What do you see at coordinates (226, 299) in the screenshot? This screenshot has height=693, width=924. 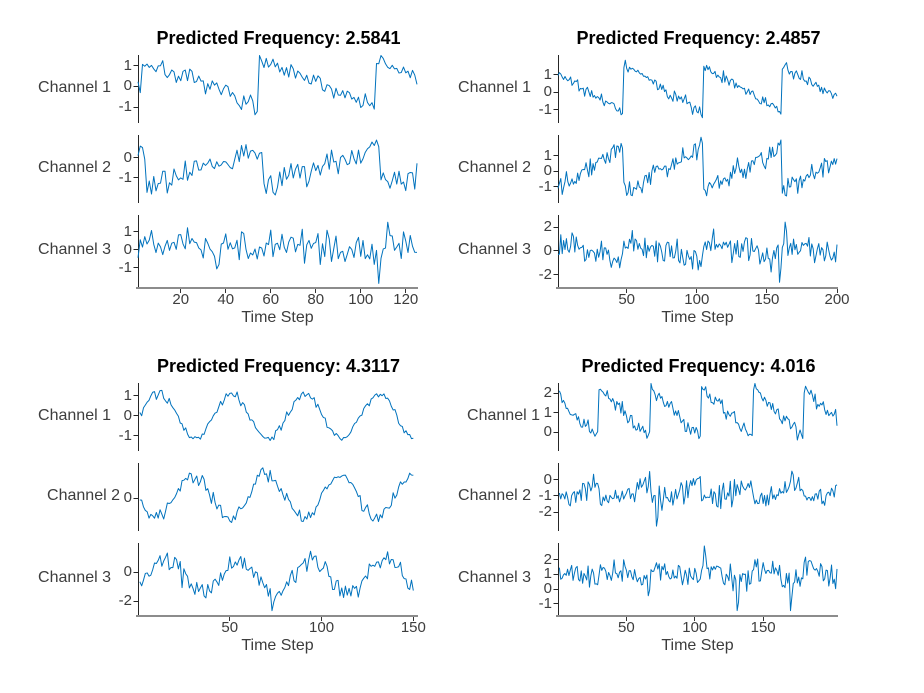 I see `x-tick-label: 40` at bounding box center [226, 299].